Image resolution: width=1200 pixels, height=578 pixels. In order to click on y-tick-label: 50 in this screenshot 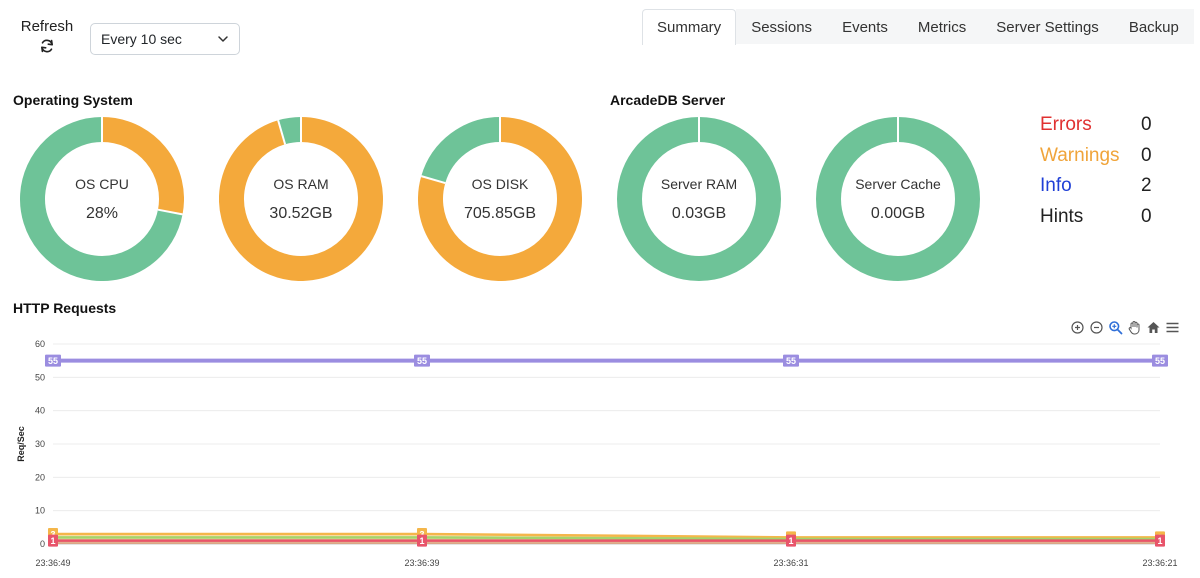, I will do `click(40, 377)`.